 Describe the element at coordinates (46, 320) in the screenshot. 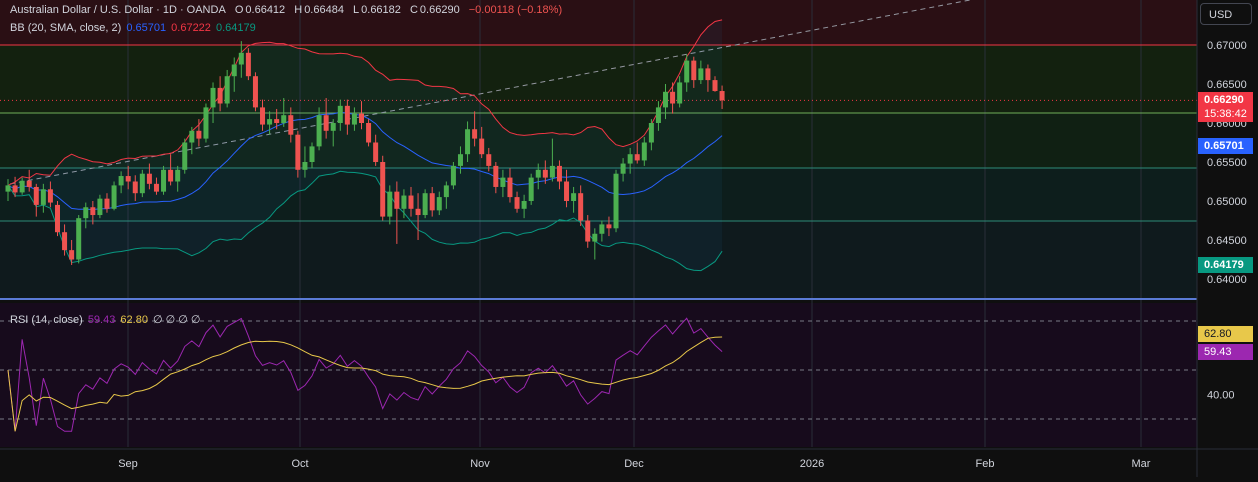

I see `rsi-label: RSI (14, close)` at that location.